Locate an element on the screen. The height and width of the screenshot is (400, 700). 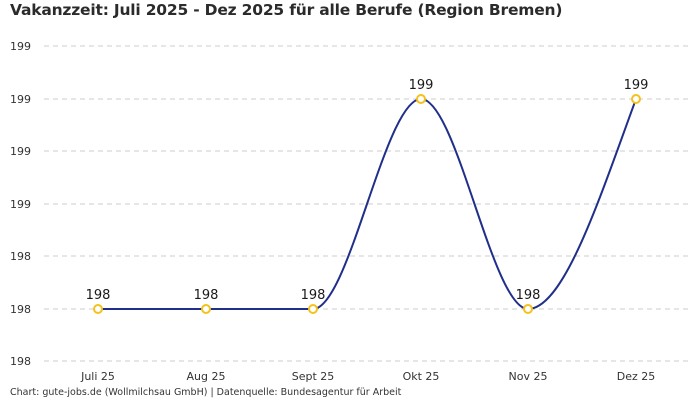
y-axis-ticks: 199 199 199 199 198 198 198 is located at coordinates (20, 204).